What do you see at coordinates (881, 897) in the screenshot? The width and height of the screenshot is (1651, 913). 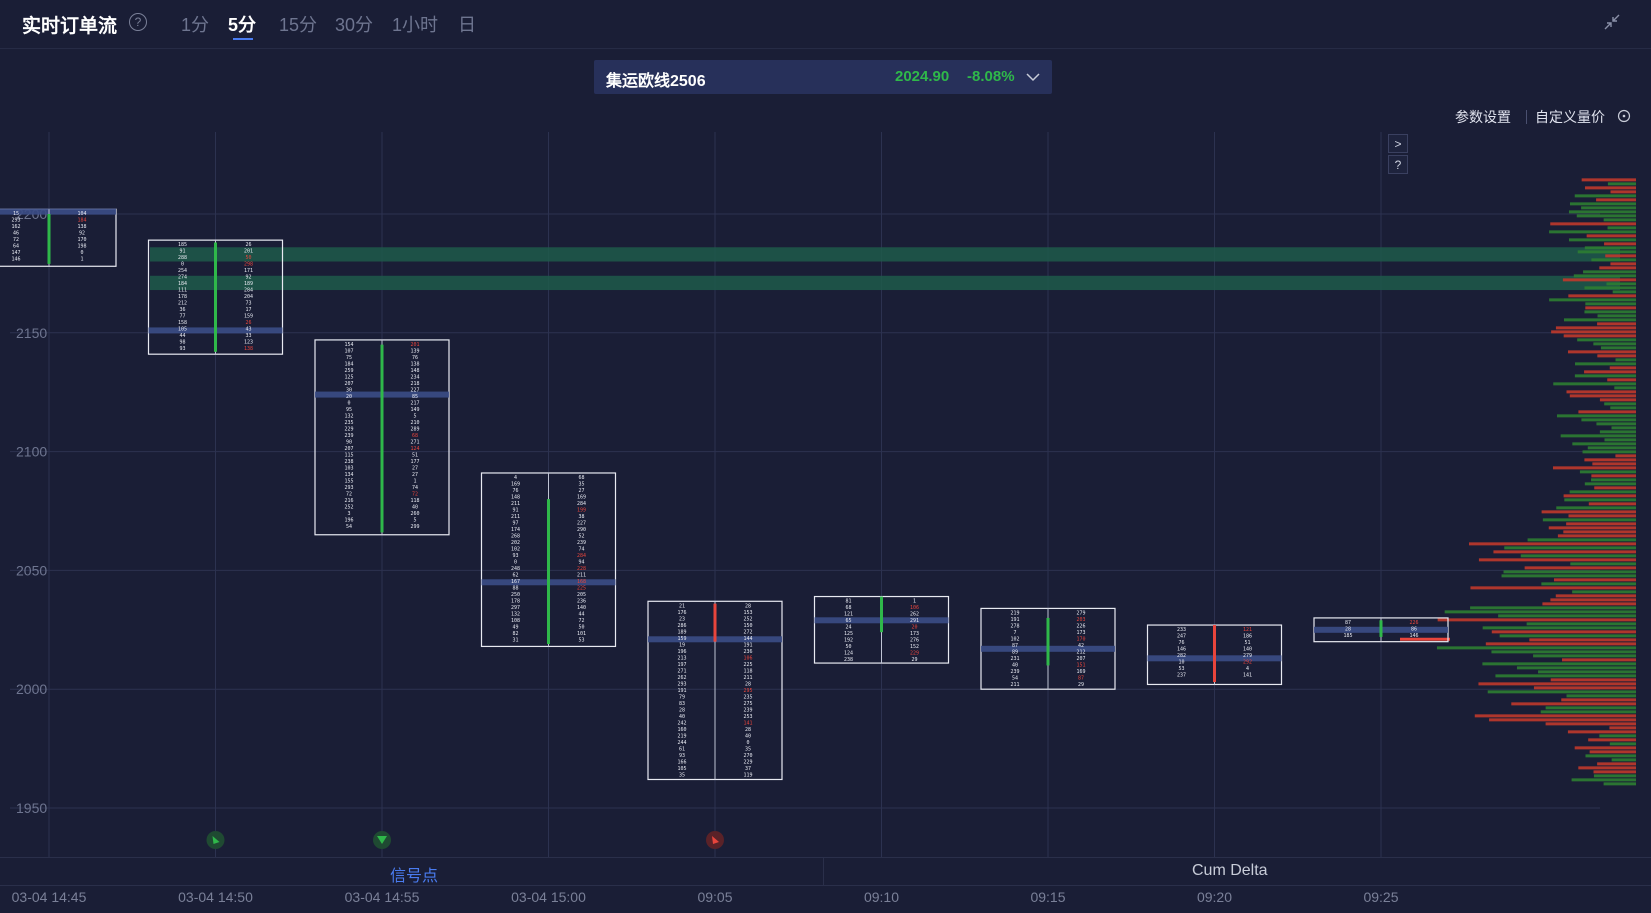 I see `x-tick-label: 09:10` at bounding box center [881, 897].